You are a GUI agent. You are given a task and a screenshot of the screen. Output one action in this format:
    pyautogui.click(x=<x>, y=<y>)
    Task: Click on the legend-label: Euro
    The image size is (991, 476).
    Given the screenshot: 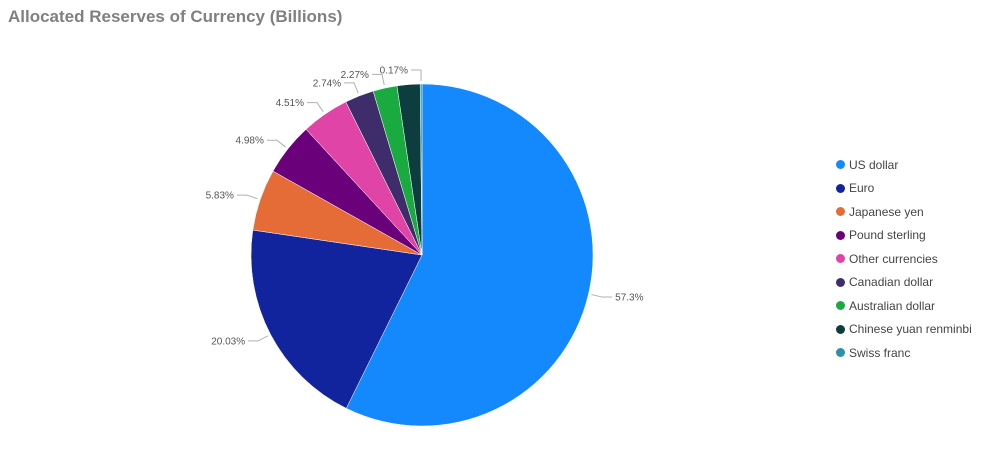 What is the action you would take?
    pyautogui.click(x=862, y=188)
    